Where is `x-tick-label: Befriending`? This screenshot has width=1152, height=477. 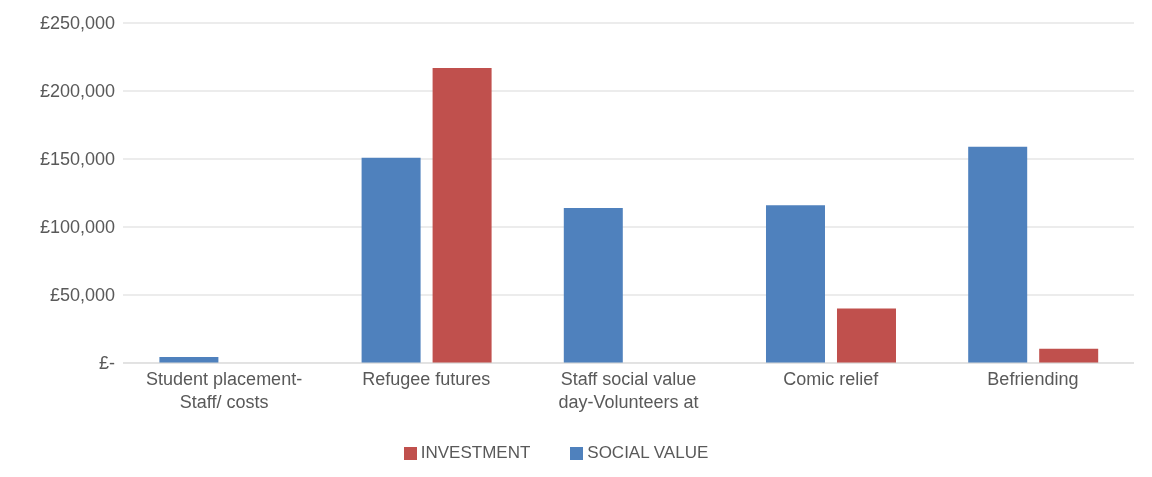 x-tick-label: Befriending is located at coordinates (1033, 379).